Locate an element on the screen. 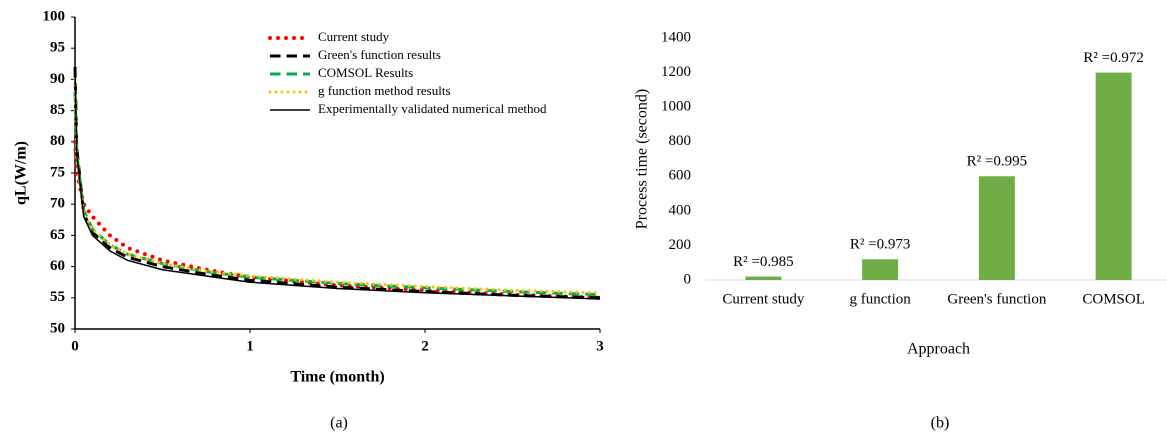 This screenshot has width=1167, height=436. x-tick-label: Green's function is located at coordinates (996, 299).